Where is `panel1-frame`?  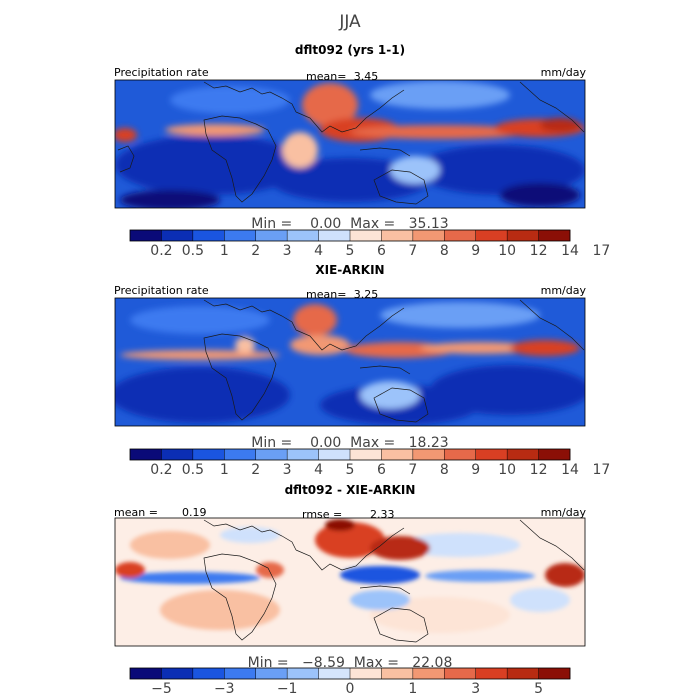
panel1-frame is located at coordinates (350, 144).